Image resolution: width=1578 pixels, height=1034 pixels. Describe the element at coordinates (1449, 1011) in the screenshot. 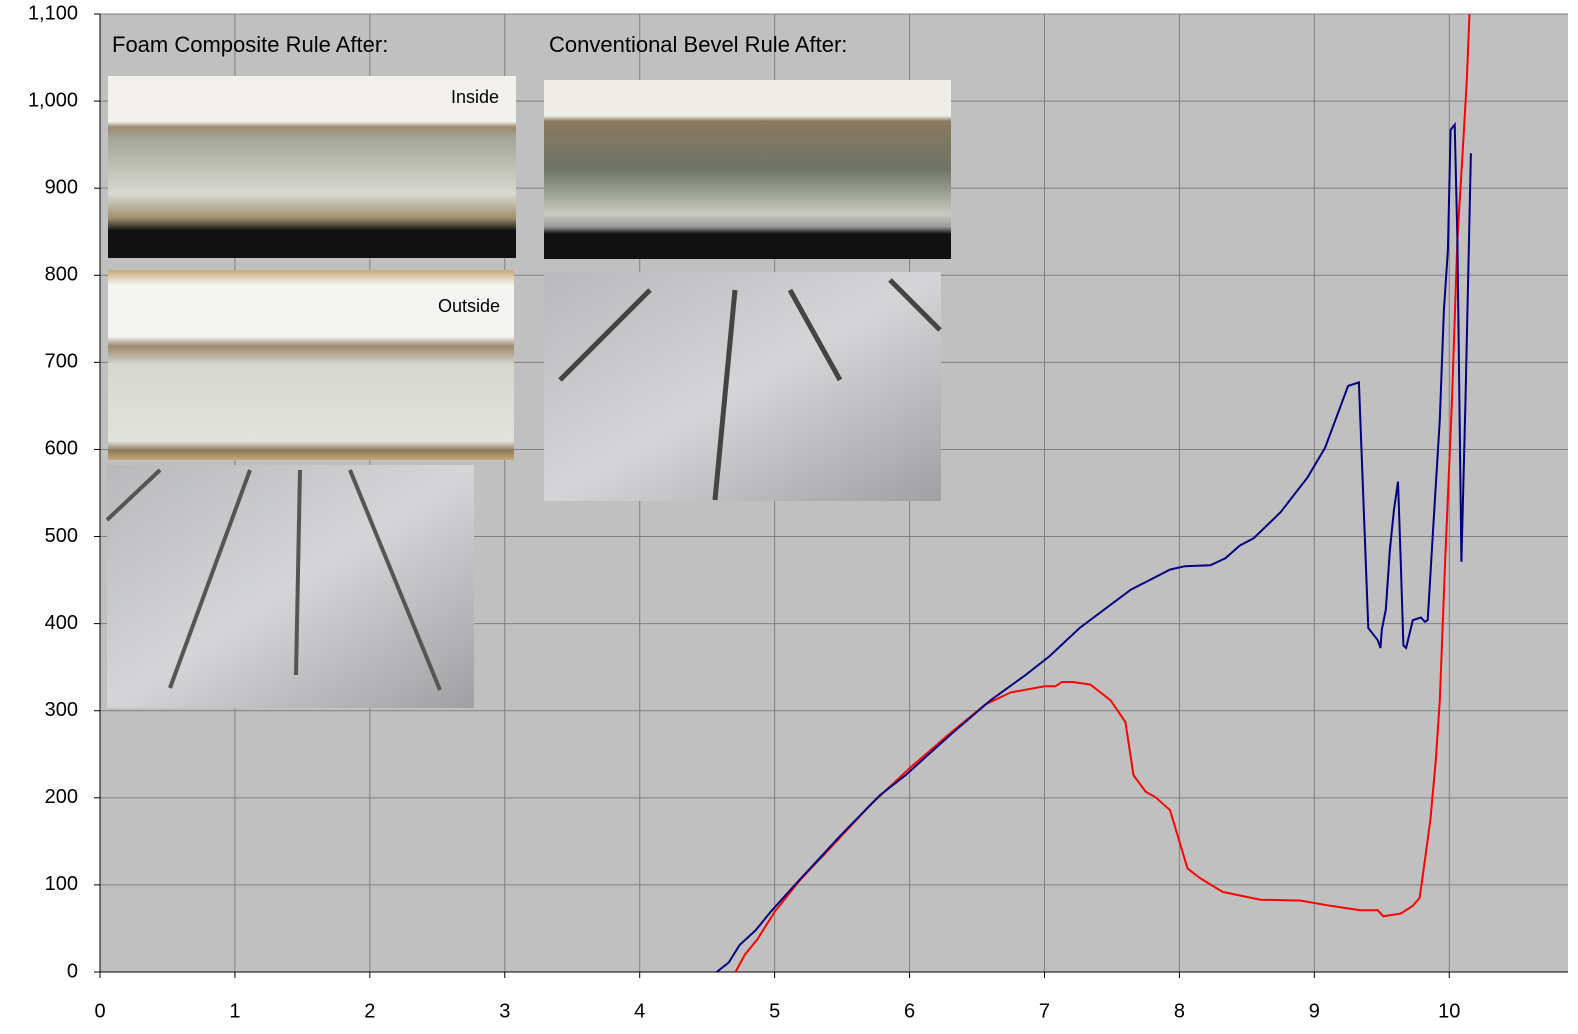

I see `x-tick-label: 10` at that location.